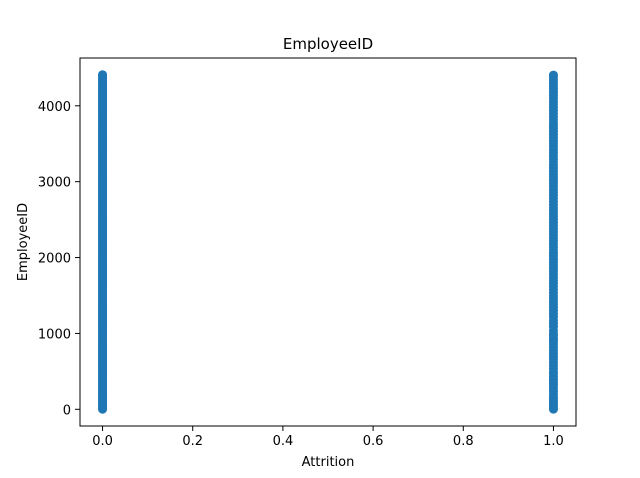  What do you see at coordinates (373, 441) in the screenshot?
I see `x-tick-label: 0.6` at bounding box center [373, 441].